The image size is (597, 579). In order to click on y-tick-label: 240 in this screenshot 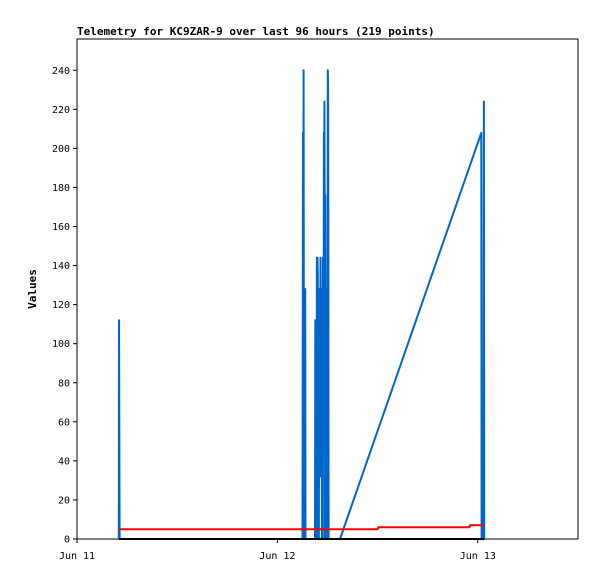, I will do `click(61, 71)`.